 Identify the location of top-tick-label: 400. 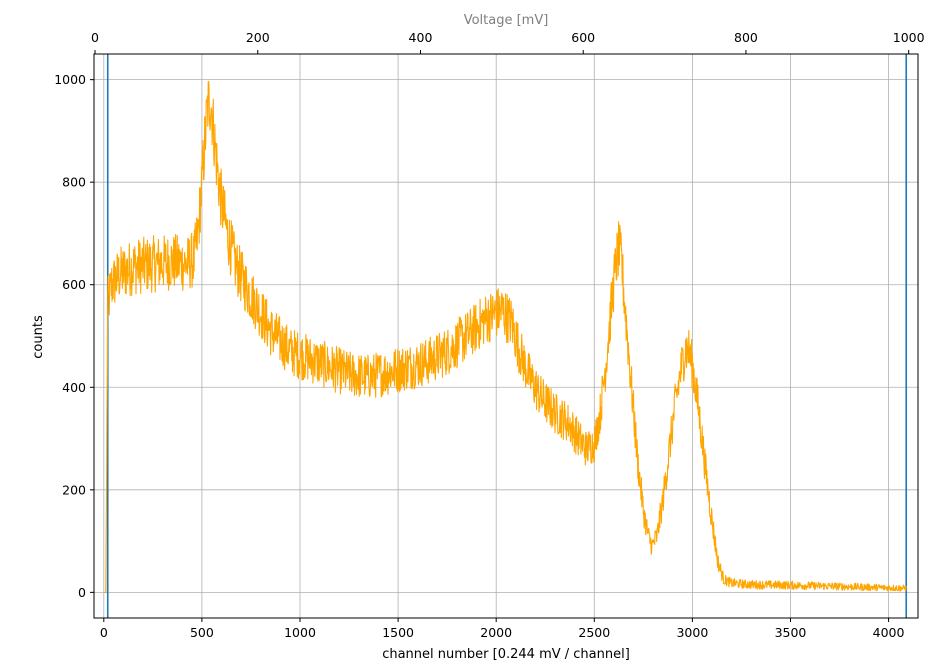
(421, 37).